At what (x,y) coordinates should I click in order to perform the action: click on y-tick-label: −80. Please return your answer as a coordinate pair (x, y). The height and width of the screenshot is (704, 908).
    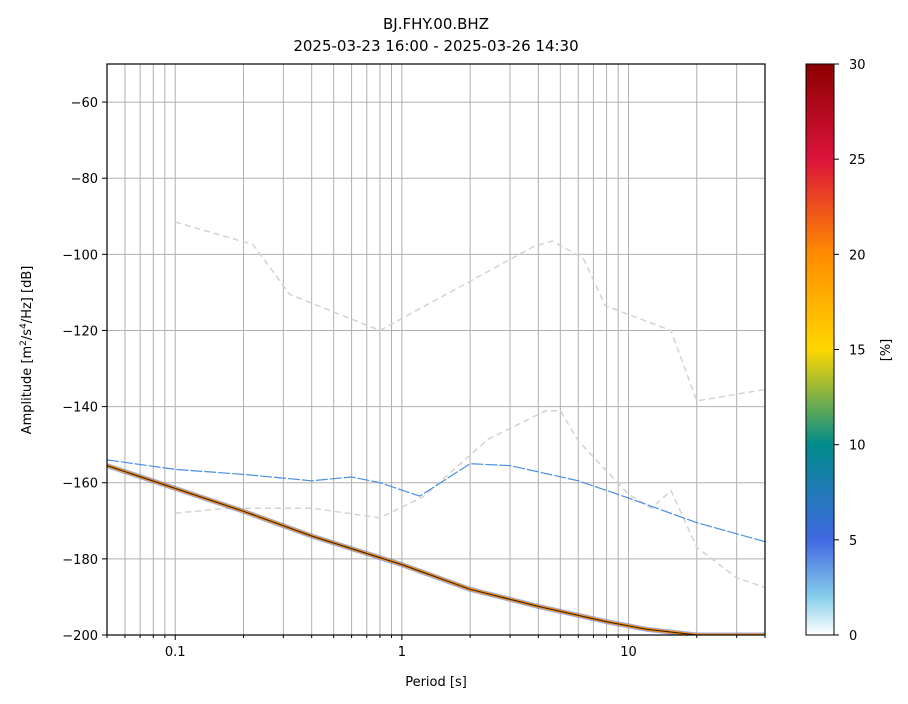
    Looking at the image, I should click on (84, 179).